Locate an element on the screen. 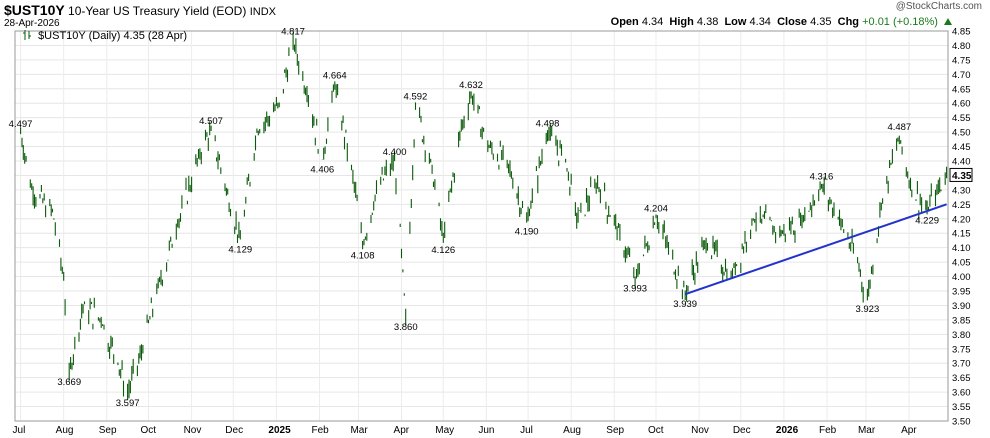 This screenshot has width=990, height=438. y-tick-label: 3.85 is located at coordinates (961, 320).